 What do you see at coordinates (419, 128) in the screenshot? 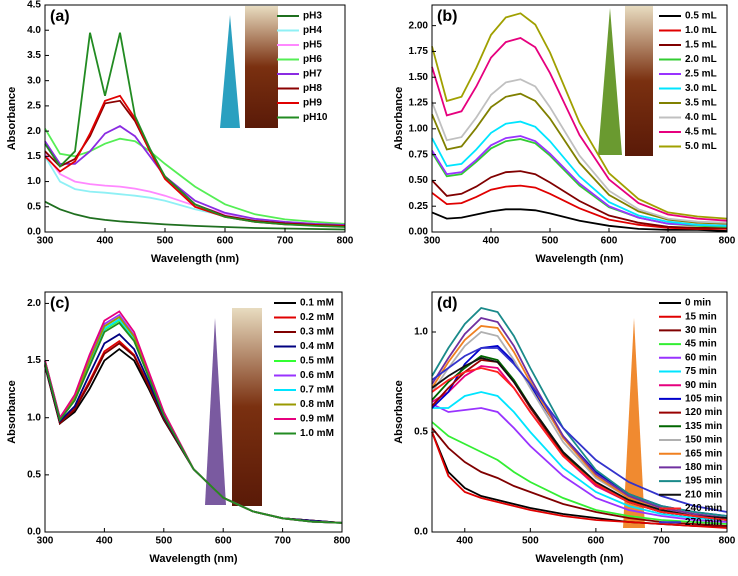
I see `y-tick-label: 1.00` at bounding box center [419, 128].